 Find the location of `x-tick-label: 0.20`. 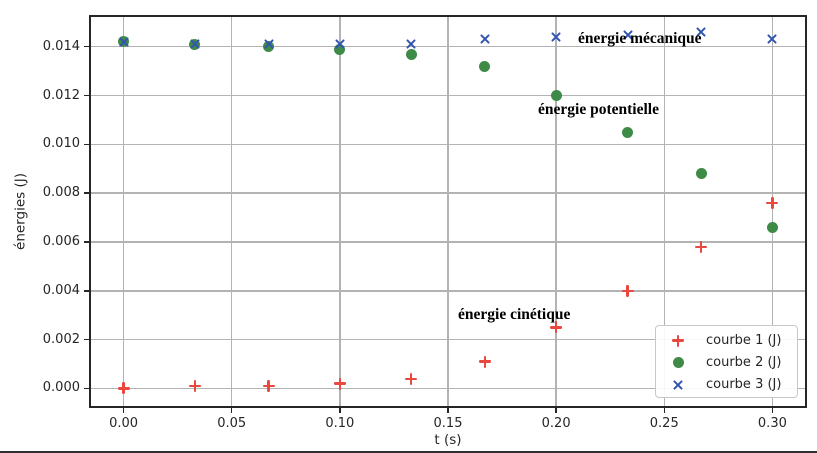

x-tick-label: 0.20 is located at coordinates (556, 423).